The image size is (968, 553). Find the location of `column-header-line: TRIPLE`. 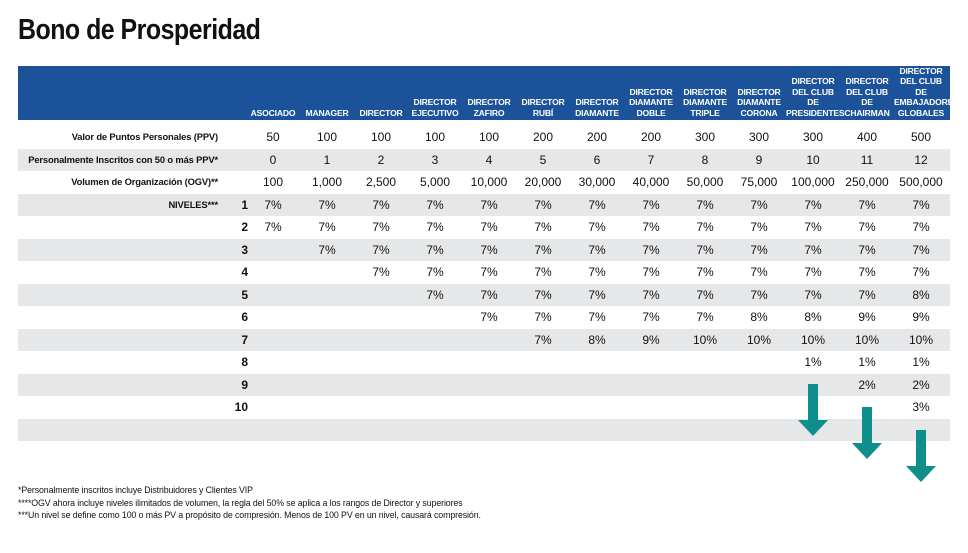

column-header-line: TRIPLE is located at coordinates (705, 112).